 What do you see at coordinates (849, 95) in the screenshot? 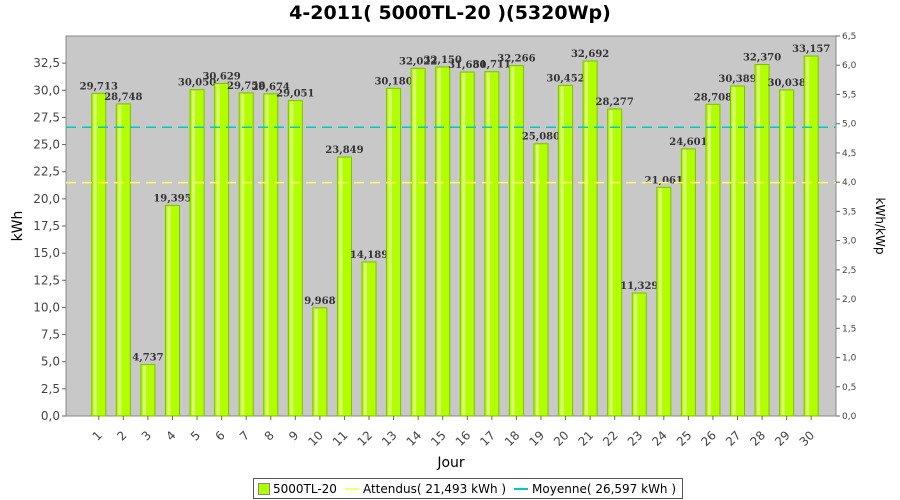
I see `y-tick-label-right: 5,5` at bounding box center [849, 95].